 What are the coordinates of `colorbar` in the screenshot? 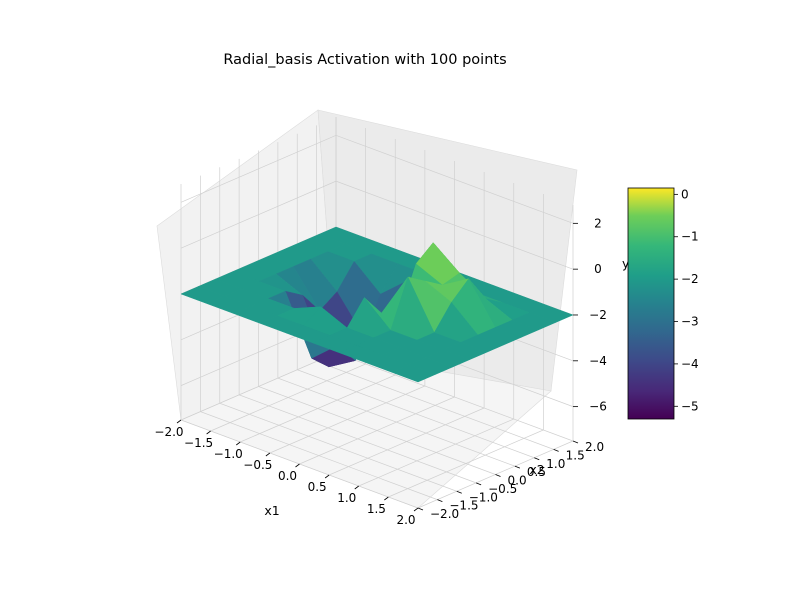 It's located at (651, 303).